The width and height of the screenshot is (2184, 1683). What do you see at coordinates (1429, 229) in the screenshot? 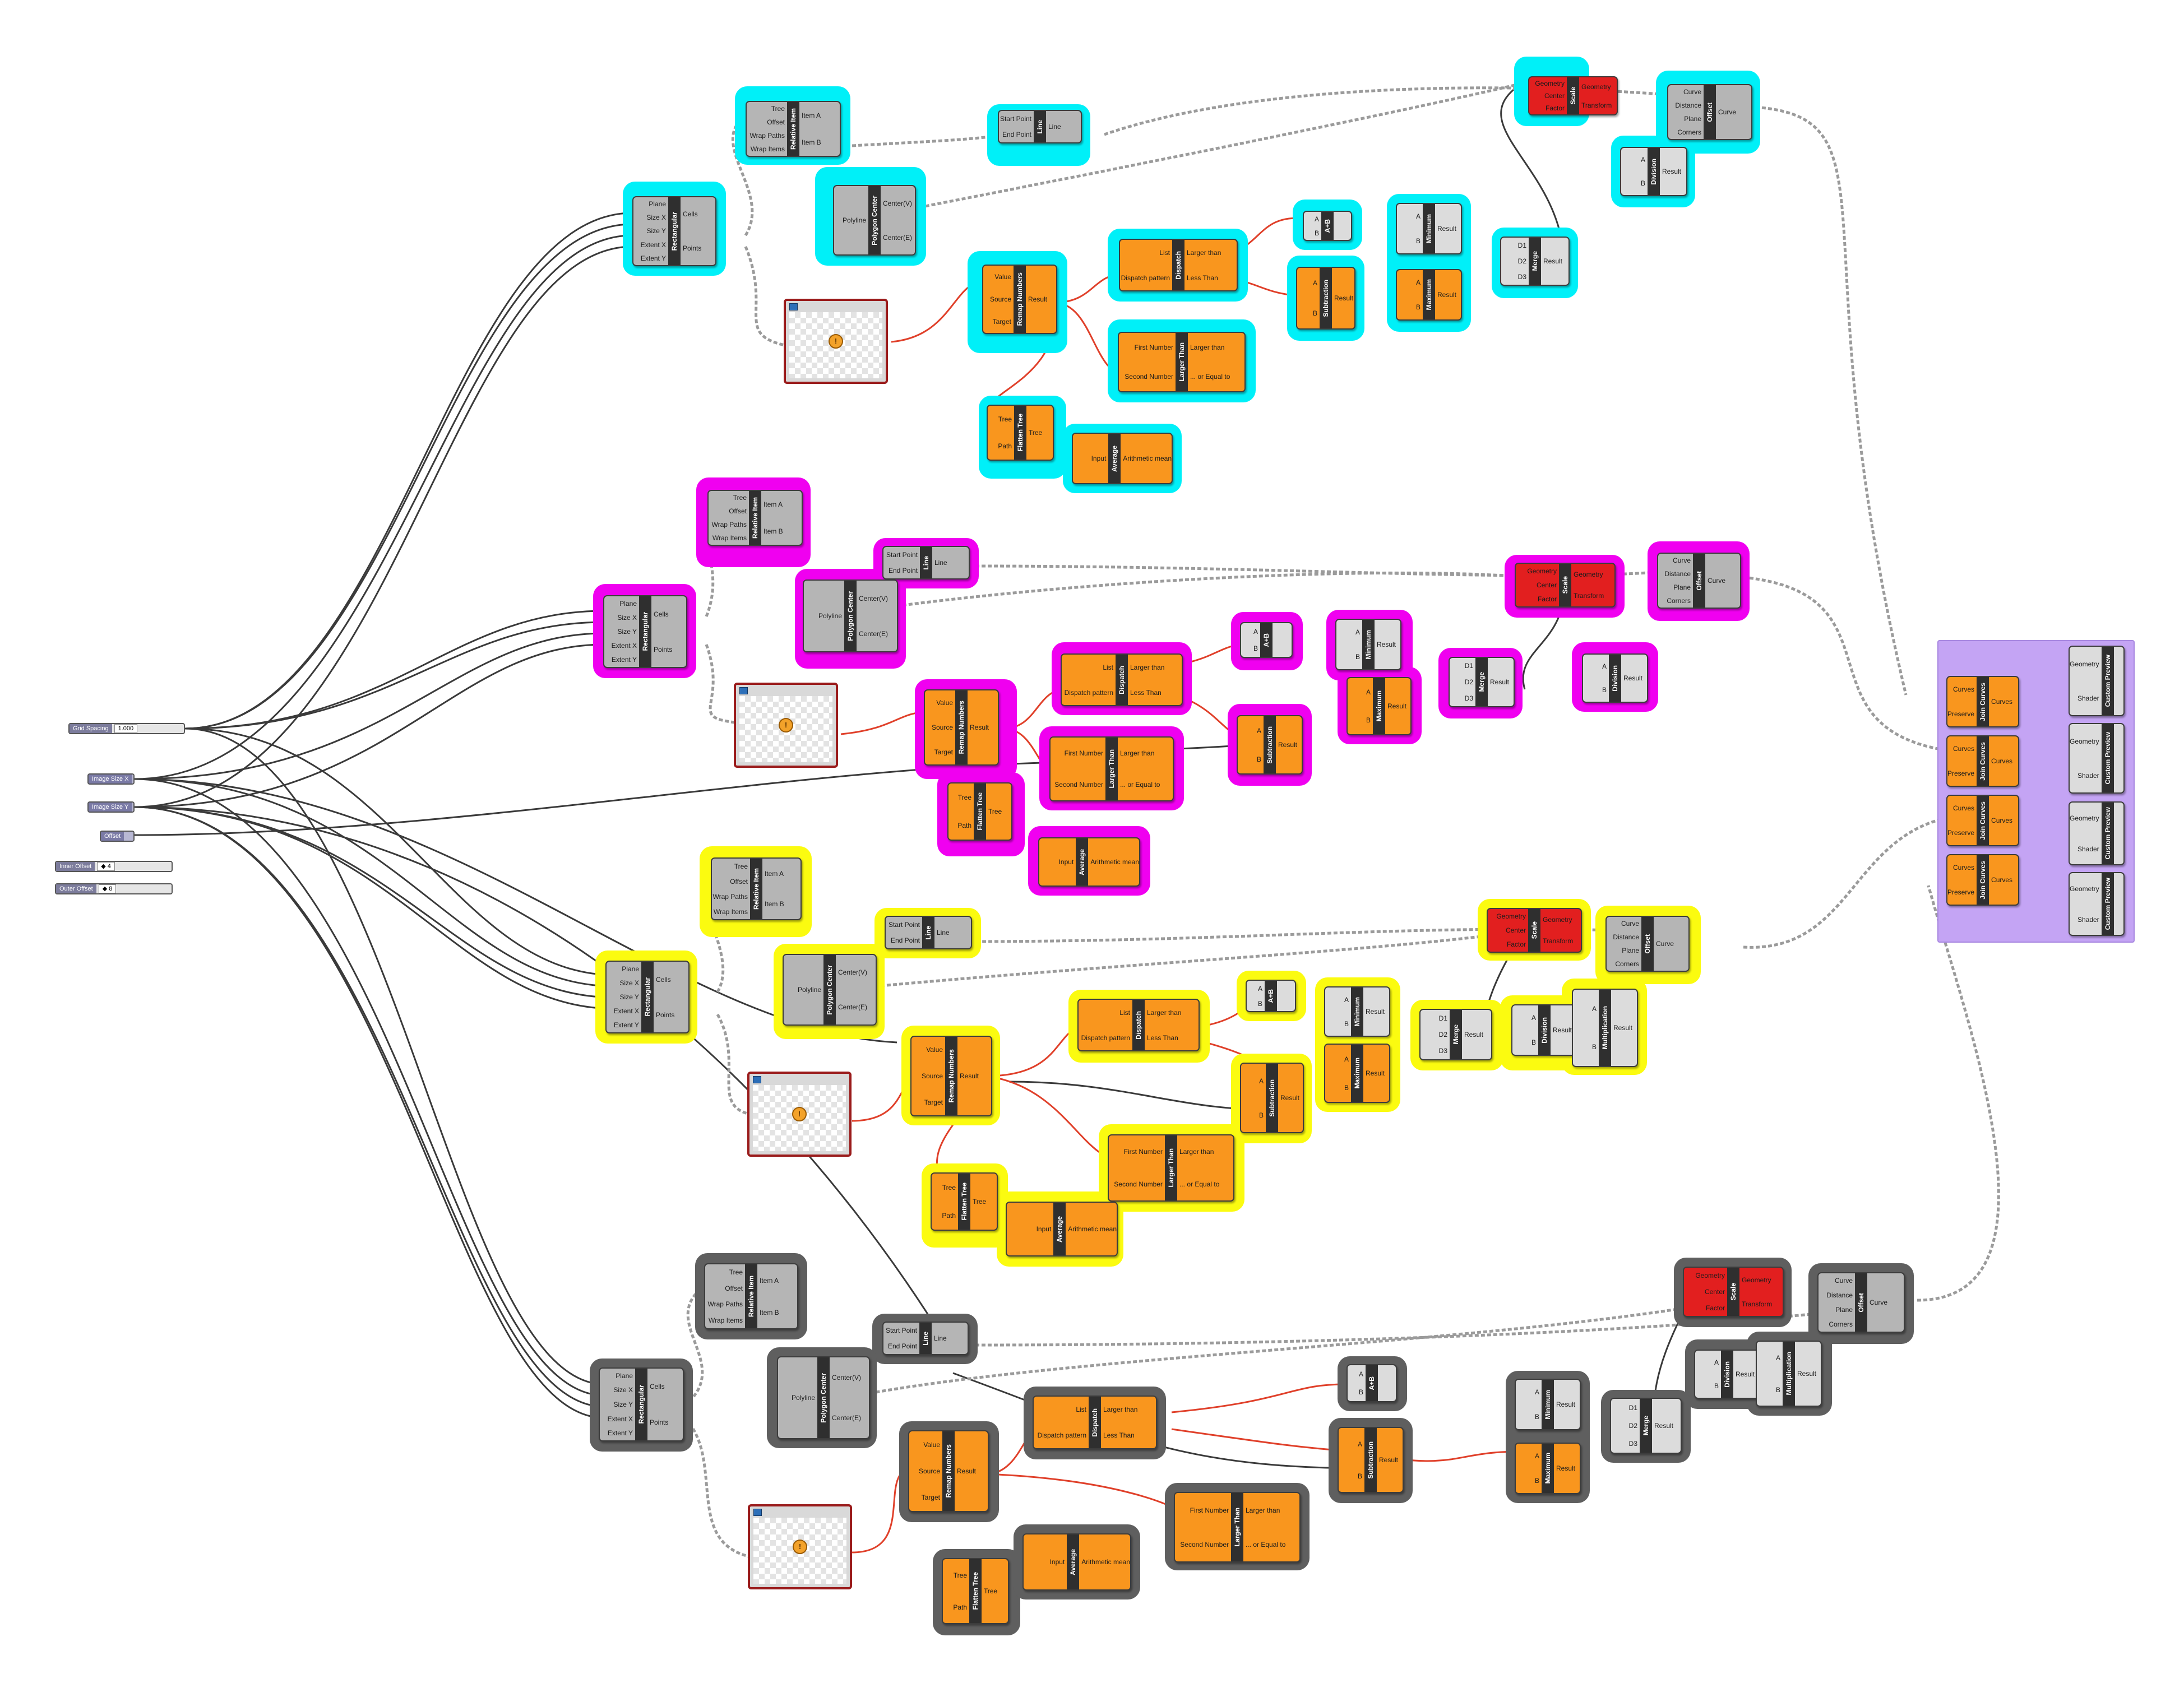
I see `minimum-component: A B Minimum Result` at bounding box center [1429, 229].